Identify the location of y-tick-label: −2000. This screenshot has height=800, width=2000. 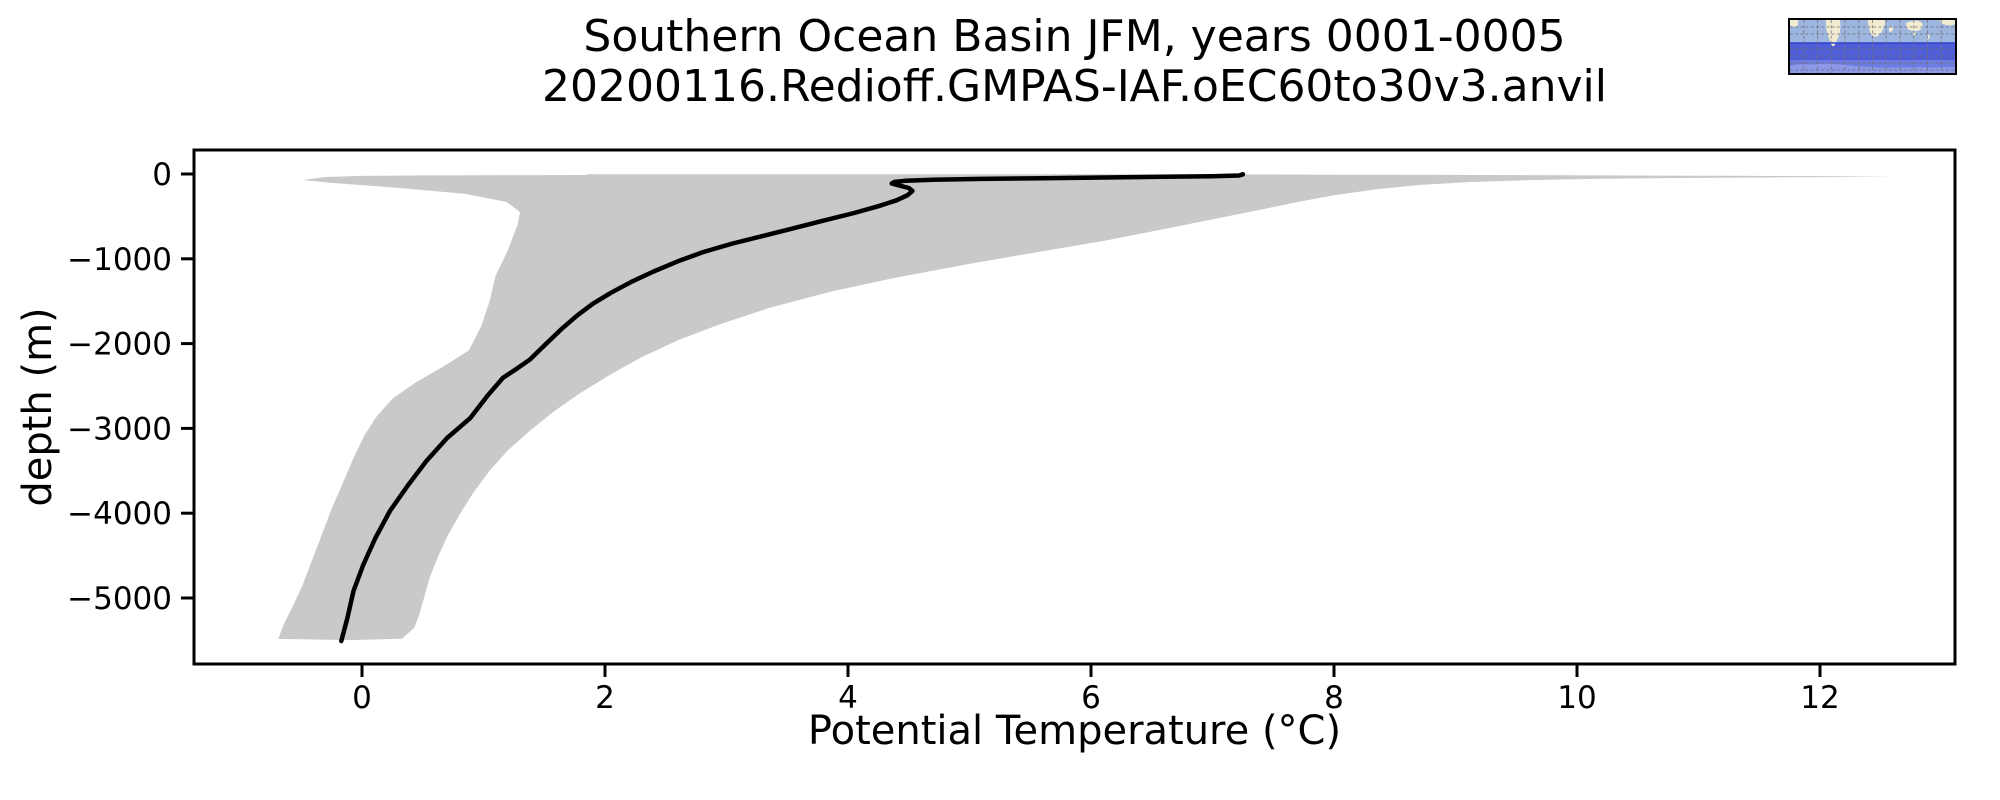
(119, 345).